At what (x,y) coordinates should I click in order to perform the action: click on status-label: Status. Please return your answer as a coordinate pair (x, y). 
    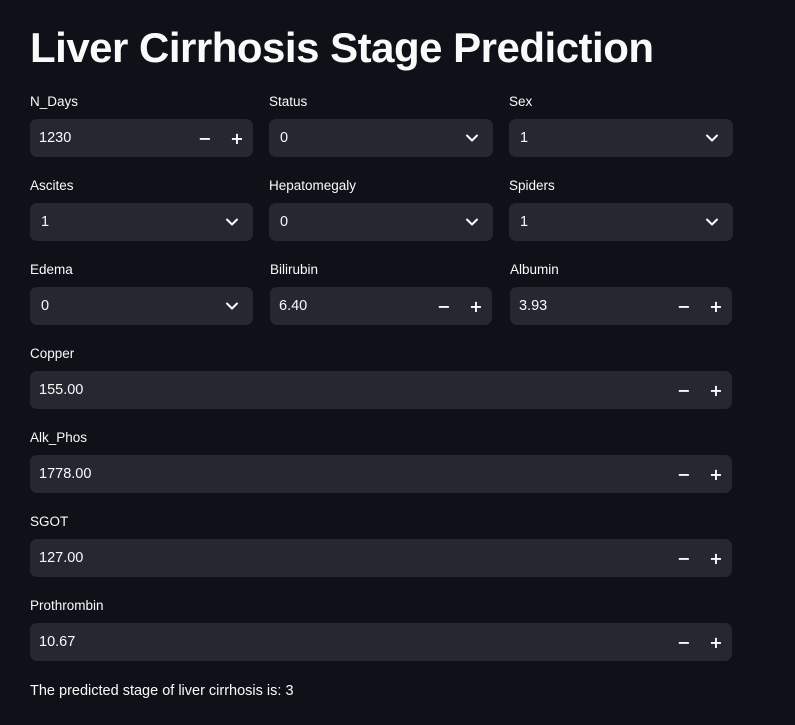
    Looking at the image, I should click on (288, 101).